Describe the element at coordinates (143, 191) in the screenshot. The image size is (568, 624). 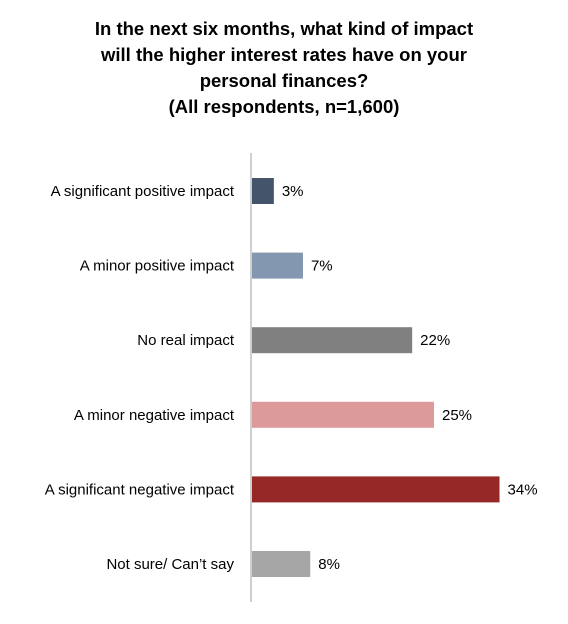
I see `category-label: A significant positive impact` at that location.